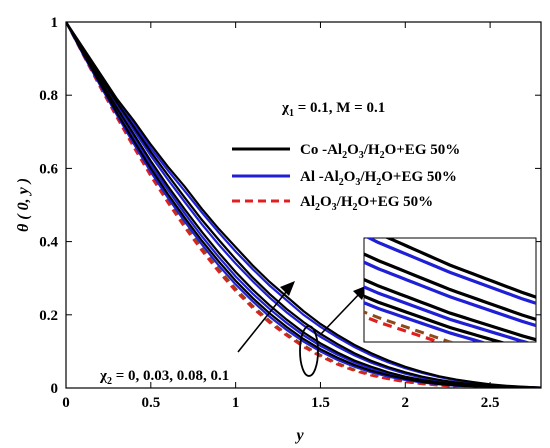 This screenshot has width=550, height=448. Describe the element at coordinates (309, 351) in the screenshot. I see `zoom-ellipse` at that location.